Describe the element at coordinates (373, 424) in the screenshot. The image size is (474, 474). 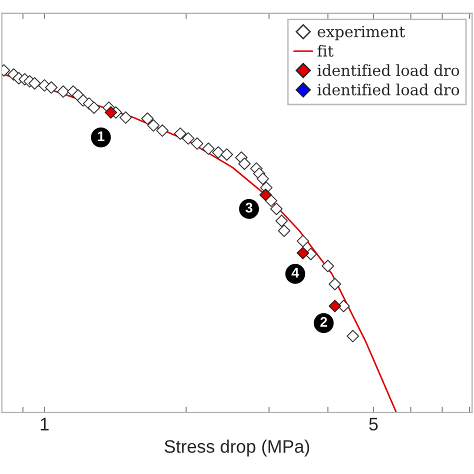
I see `x-tick-label: 5` at that location.